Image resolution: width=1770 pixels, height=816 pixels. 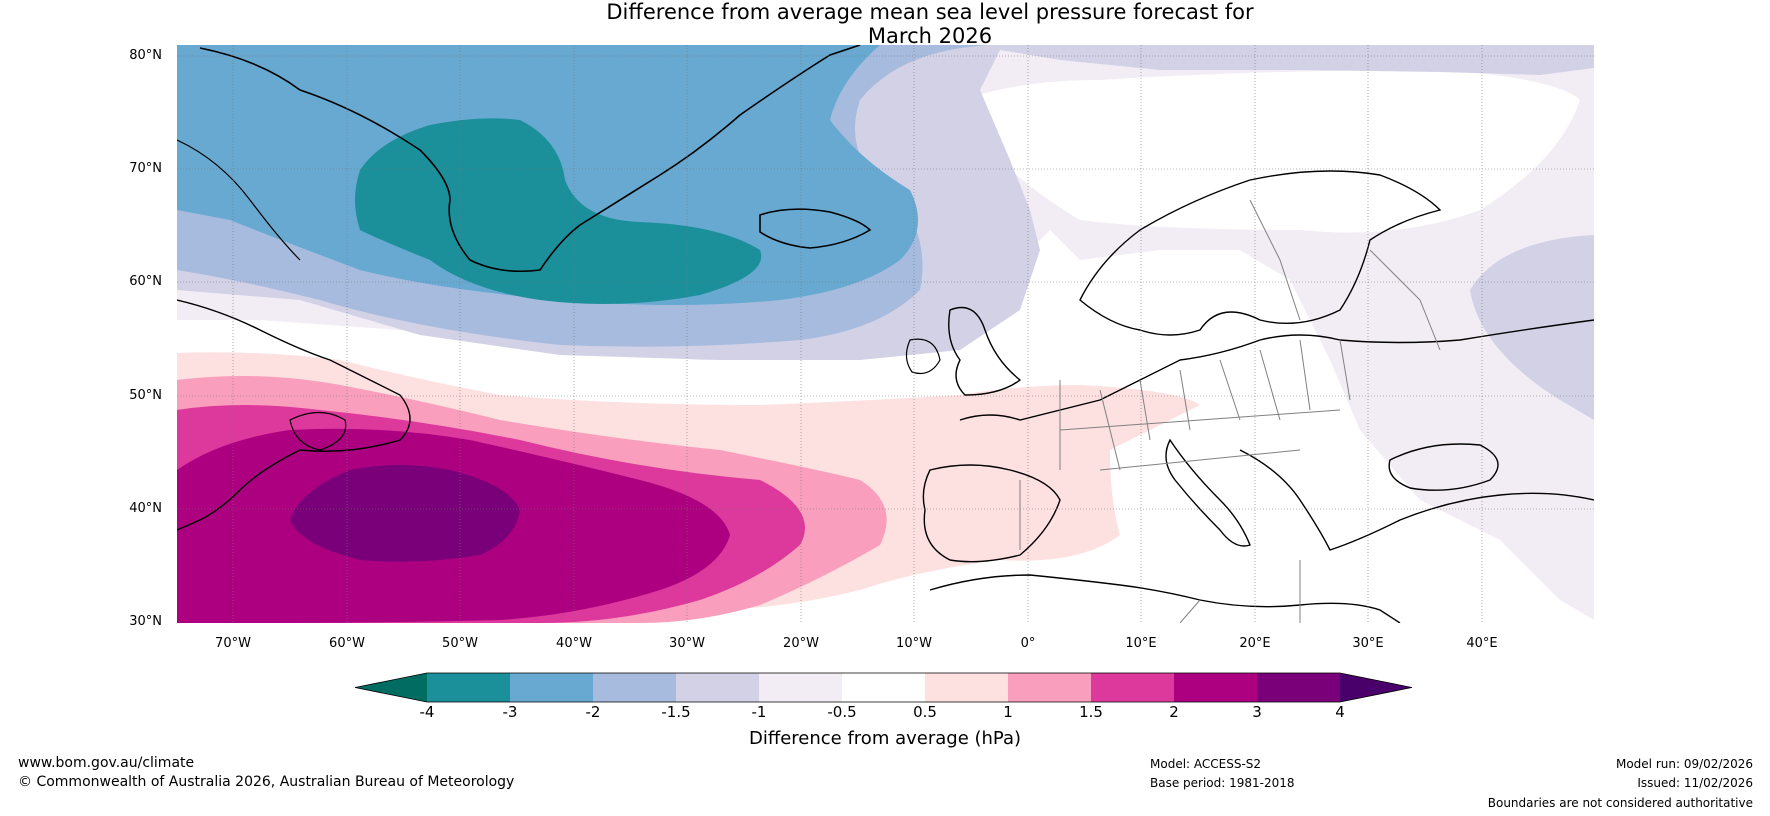 What do you see at coordinates (391, 687) in the screenshot?
I see `colorbar-under-triangle` at bounding box center [391, 687].